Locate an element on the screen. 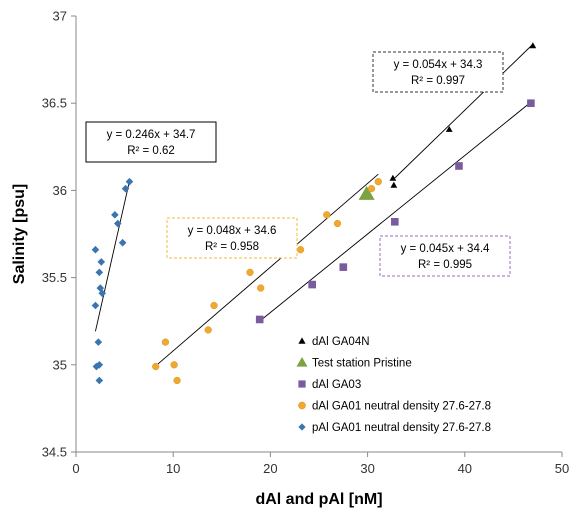 This screenshot has width=573, height=513. legend-item-dal-ga03: dAl GA03 is located at coordinates (329, 385).